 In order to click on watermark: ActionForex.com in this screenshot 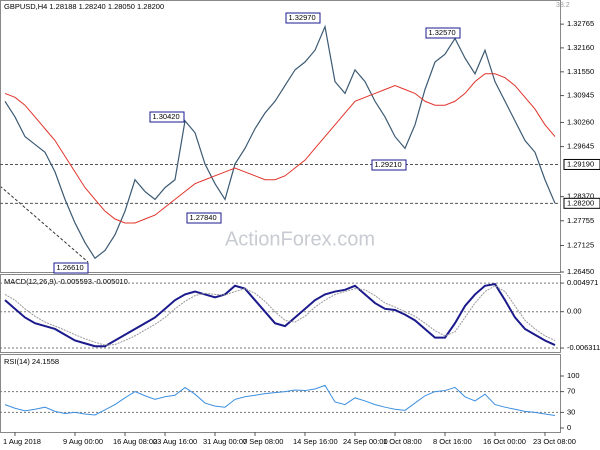, I will do `click(300, 239)`.